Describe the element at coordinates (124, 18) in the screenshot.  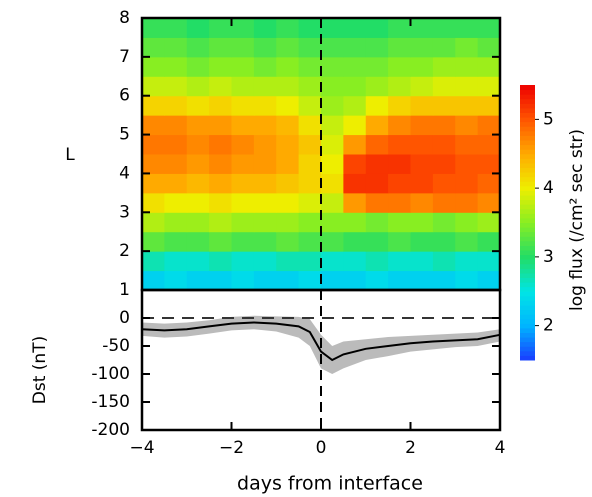
I see `y-tick-label: 8` at that location.